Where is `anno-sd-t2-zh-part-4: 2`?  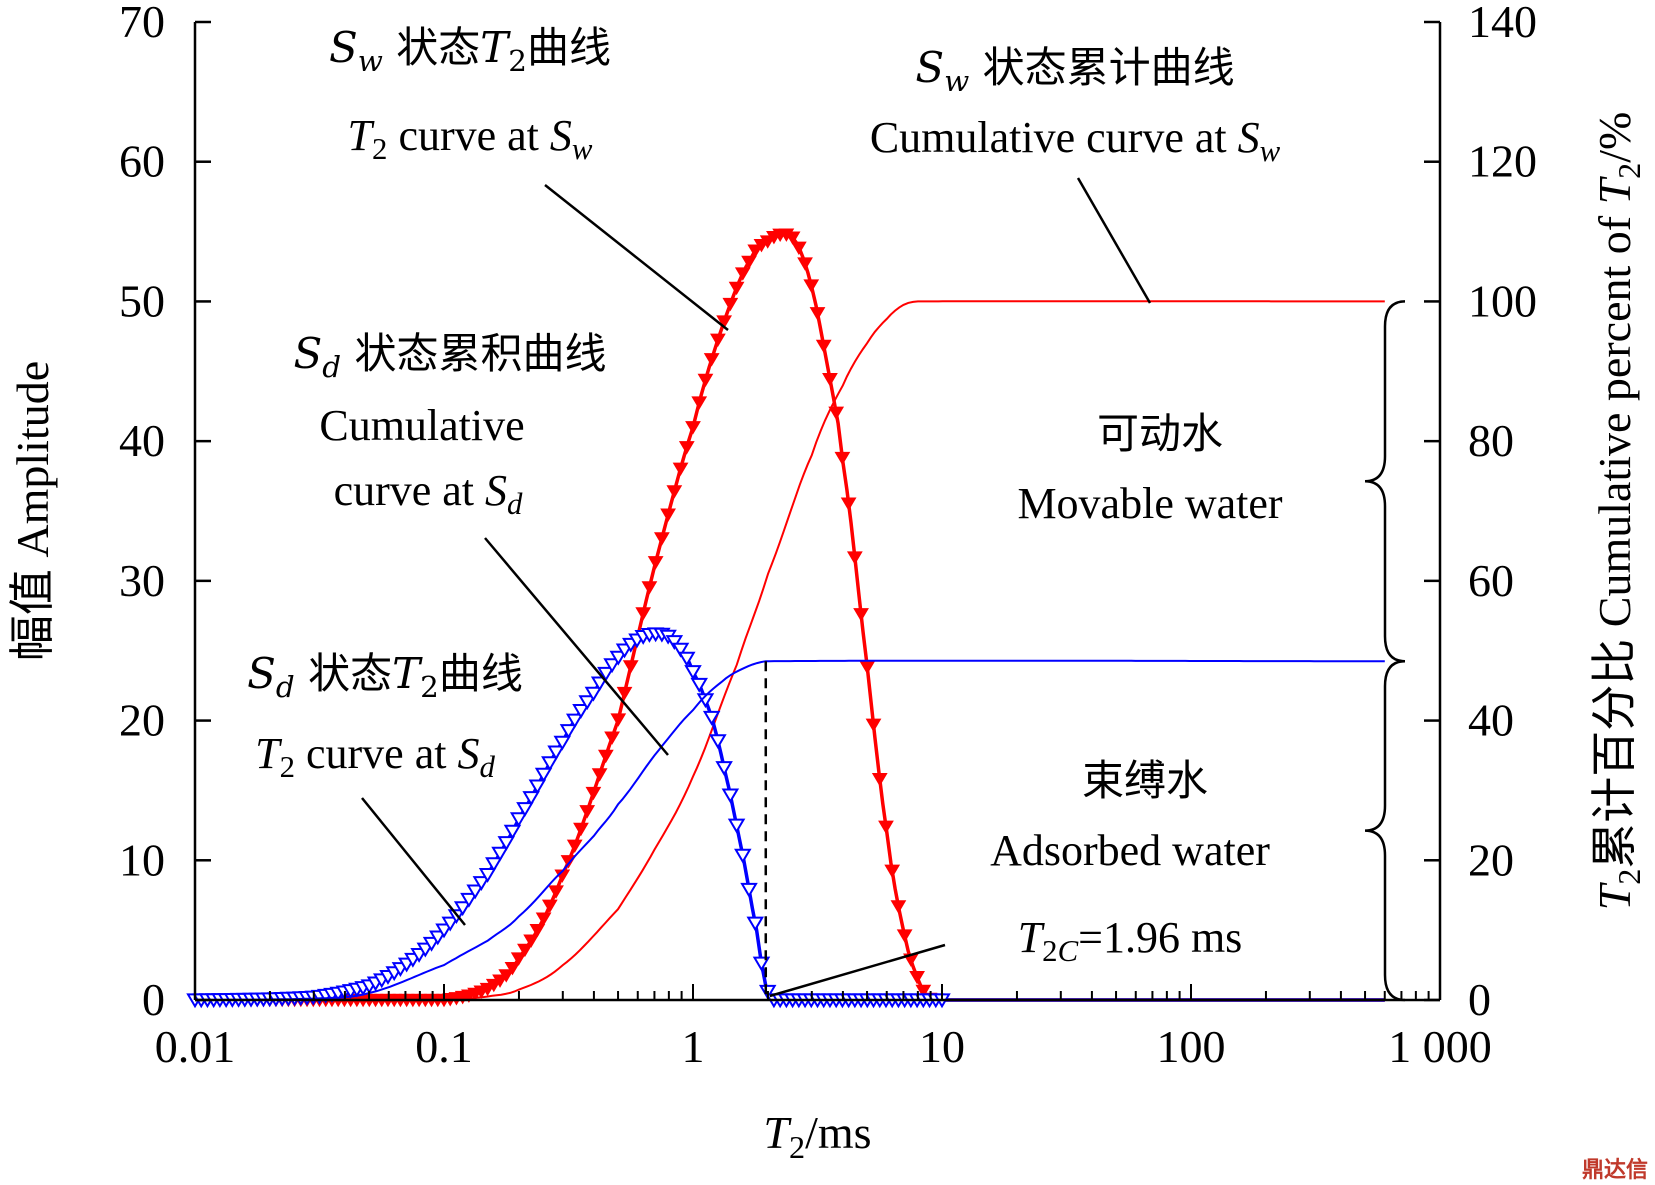 anno-sd-t2-zh-part-4: 2 is located at coordinates (429, 687).